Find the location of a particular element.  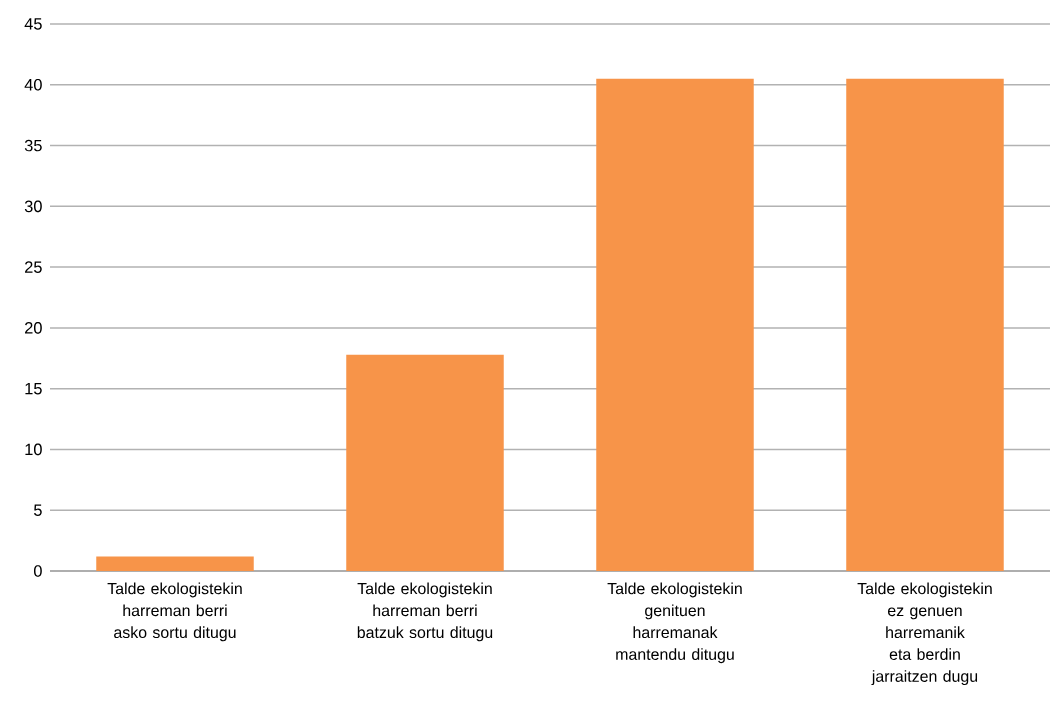

y-tick-label: 35 is located at coordinates (33, 145).